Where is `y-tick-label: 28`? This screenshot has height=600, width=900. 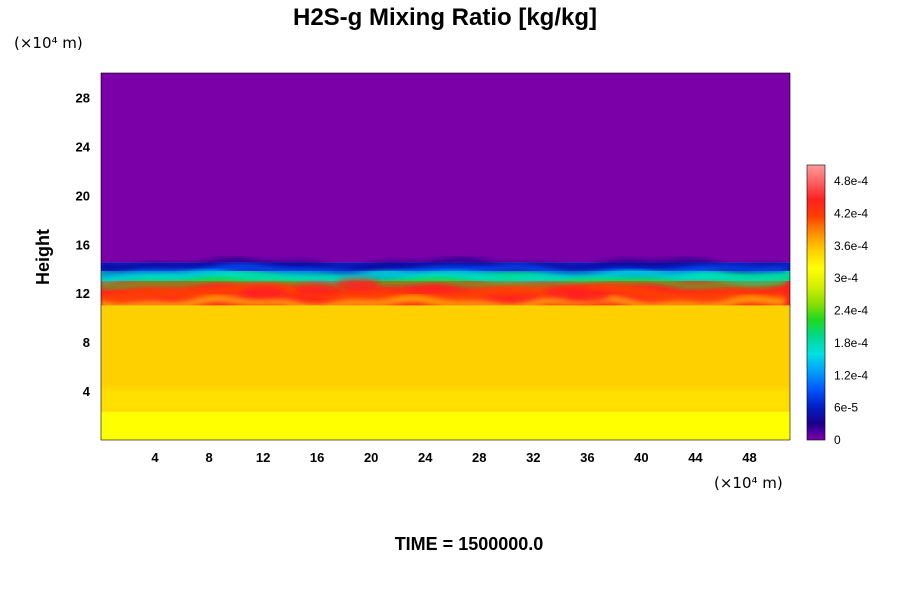
y-tick-label: 28 is located at coordinates (83, 97).